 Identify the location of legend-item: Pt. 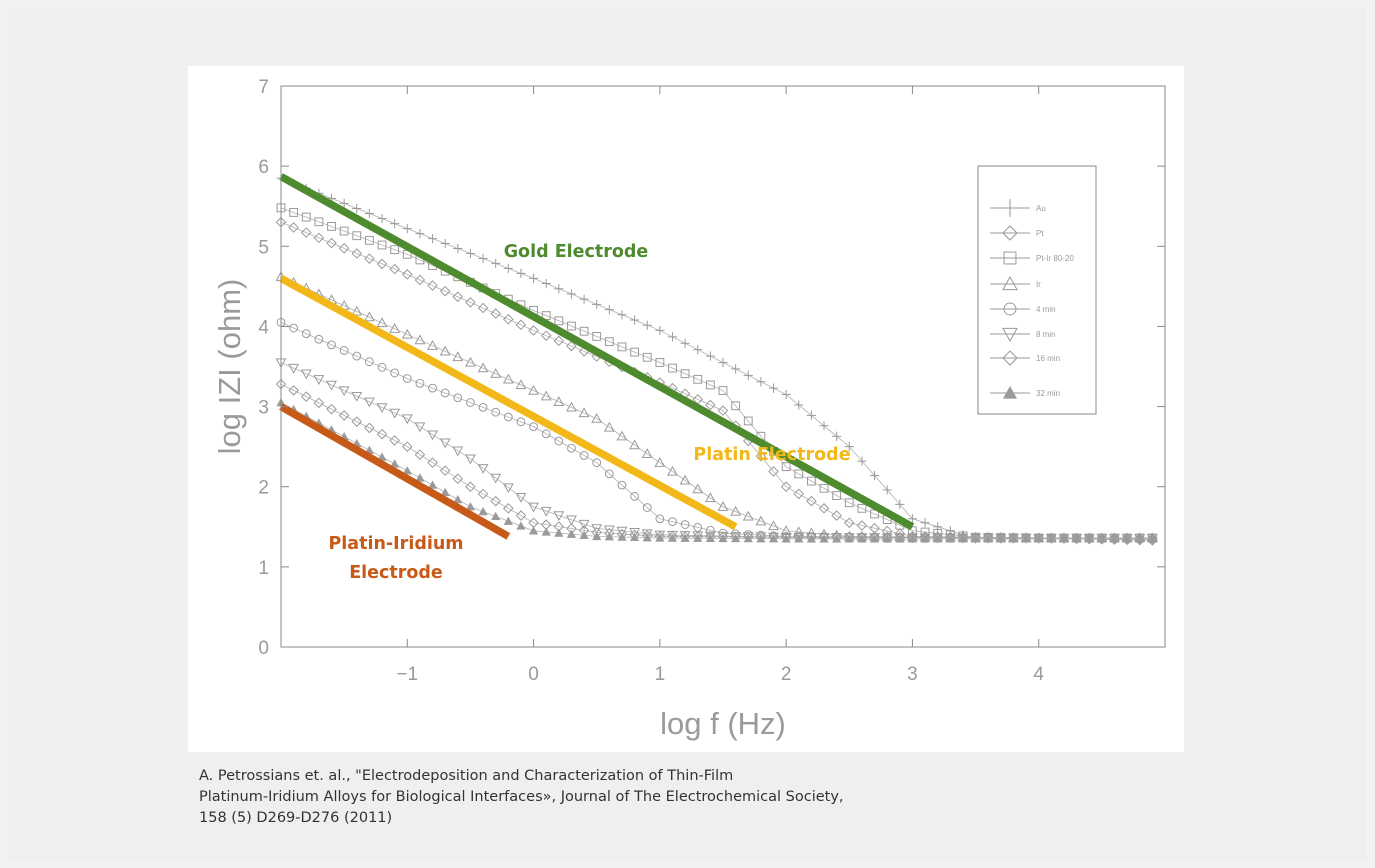
(1017, 233).